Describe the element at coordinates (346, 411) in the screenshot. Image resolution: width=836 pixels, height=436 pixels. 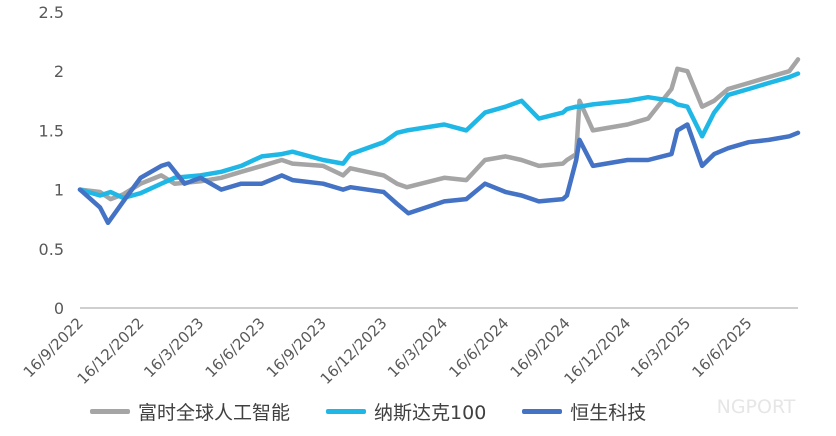
I see `legend-swatch-nasdaq100` at that location.